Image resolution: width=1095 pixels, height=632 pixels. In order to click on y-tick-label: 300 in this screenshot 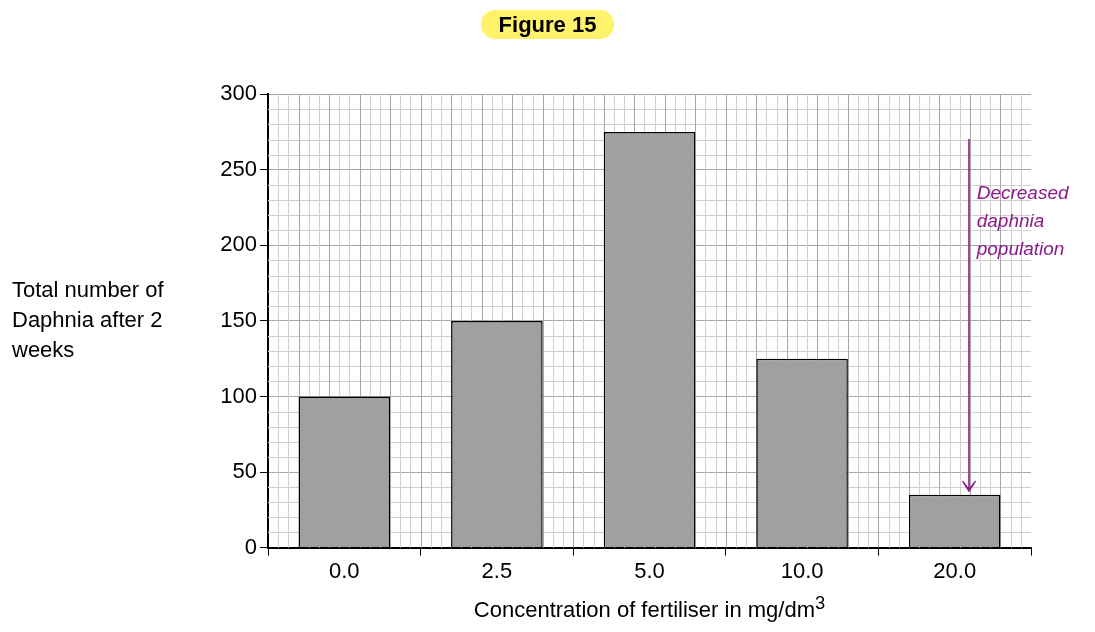, I will do `click(238, 93)`.